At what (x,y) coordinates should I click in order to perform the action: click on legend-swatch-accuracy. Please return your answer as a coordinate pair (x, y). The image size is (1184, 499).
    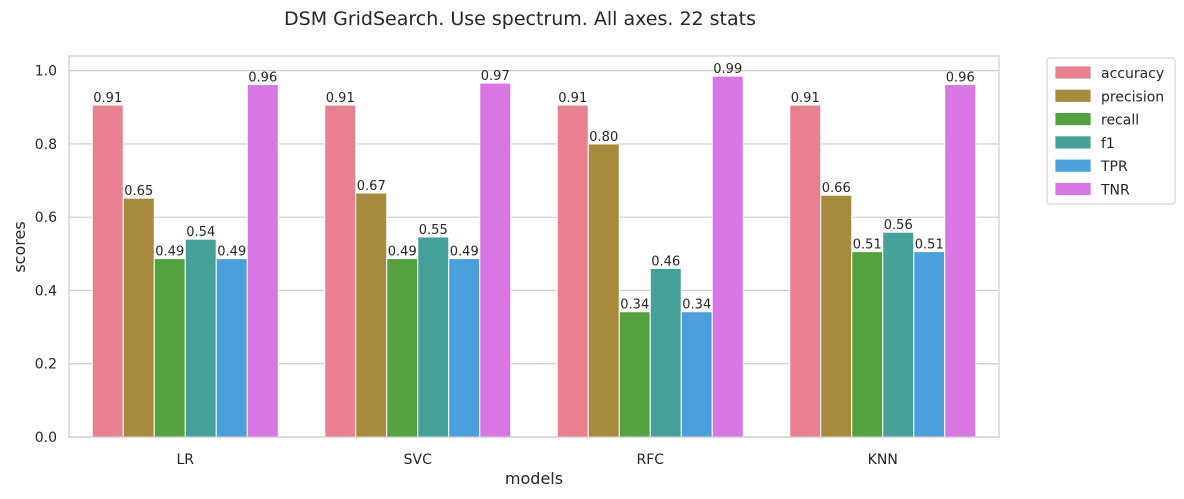
    Looking at the image, I should click on (1073, 72).